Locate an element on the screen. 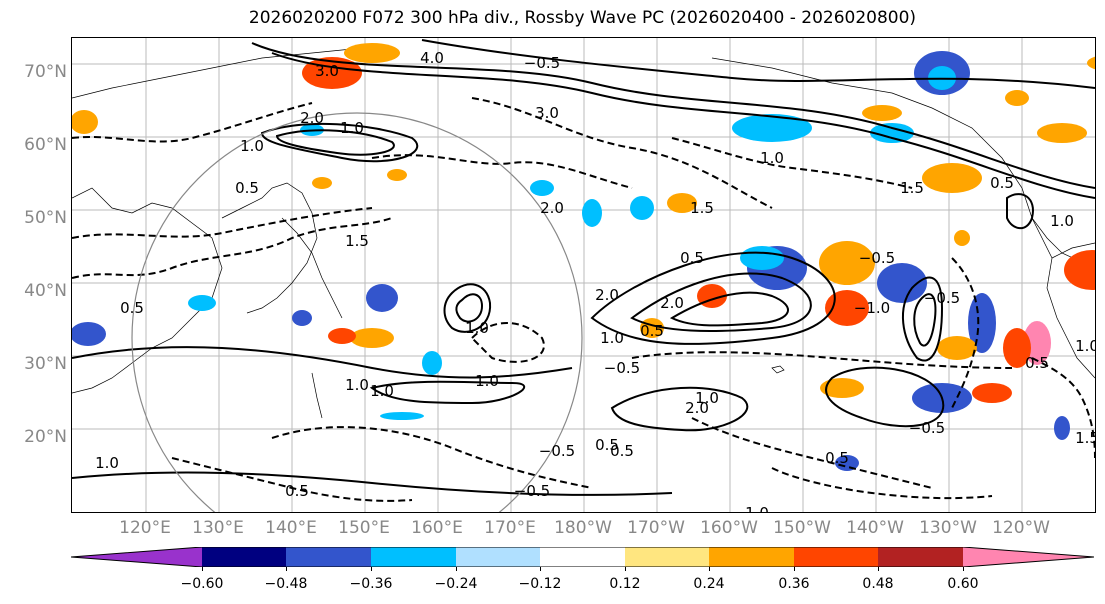 The height and width of the screenshot is (604, 1105). lat-label-70n: 70°N is located at coordinates (45, 72).